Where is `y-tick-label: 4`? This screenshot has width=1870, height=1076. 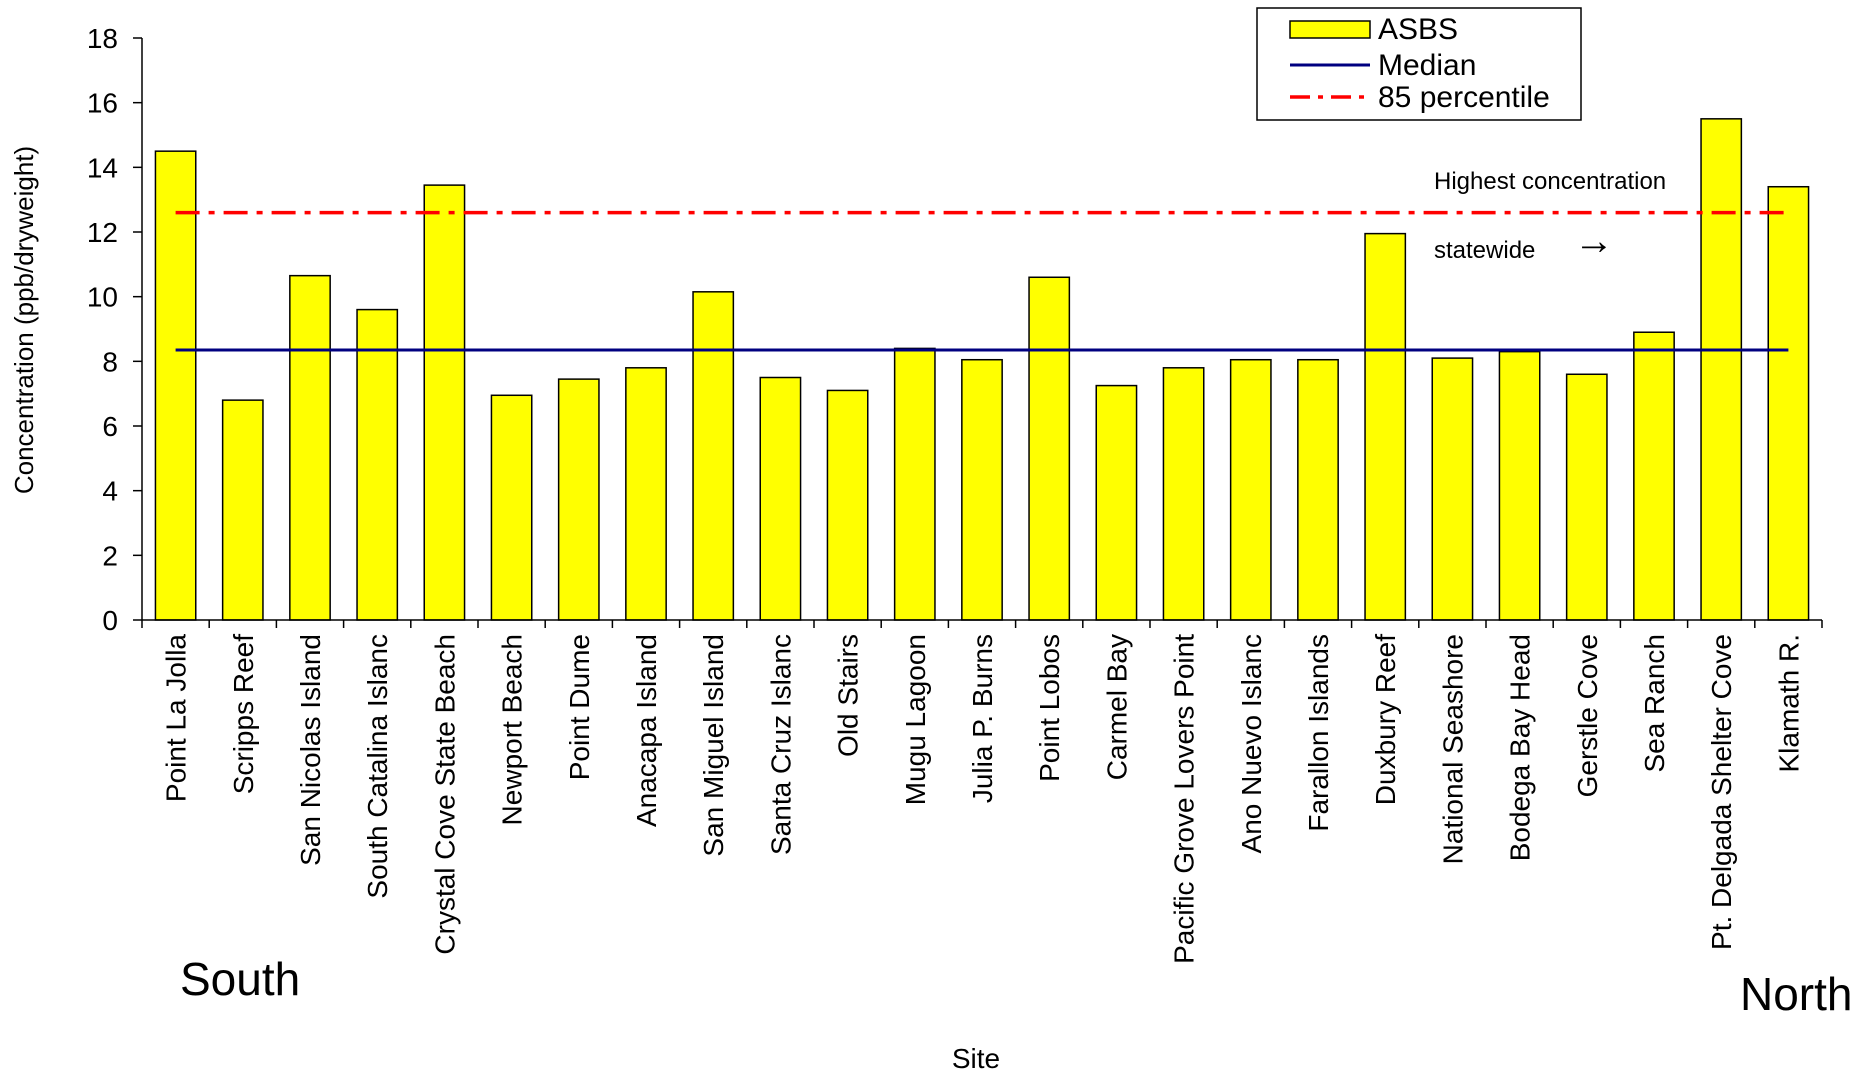
y-tick-label: 4 is located at coordinates (110, 491).